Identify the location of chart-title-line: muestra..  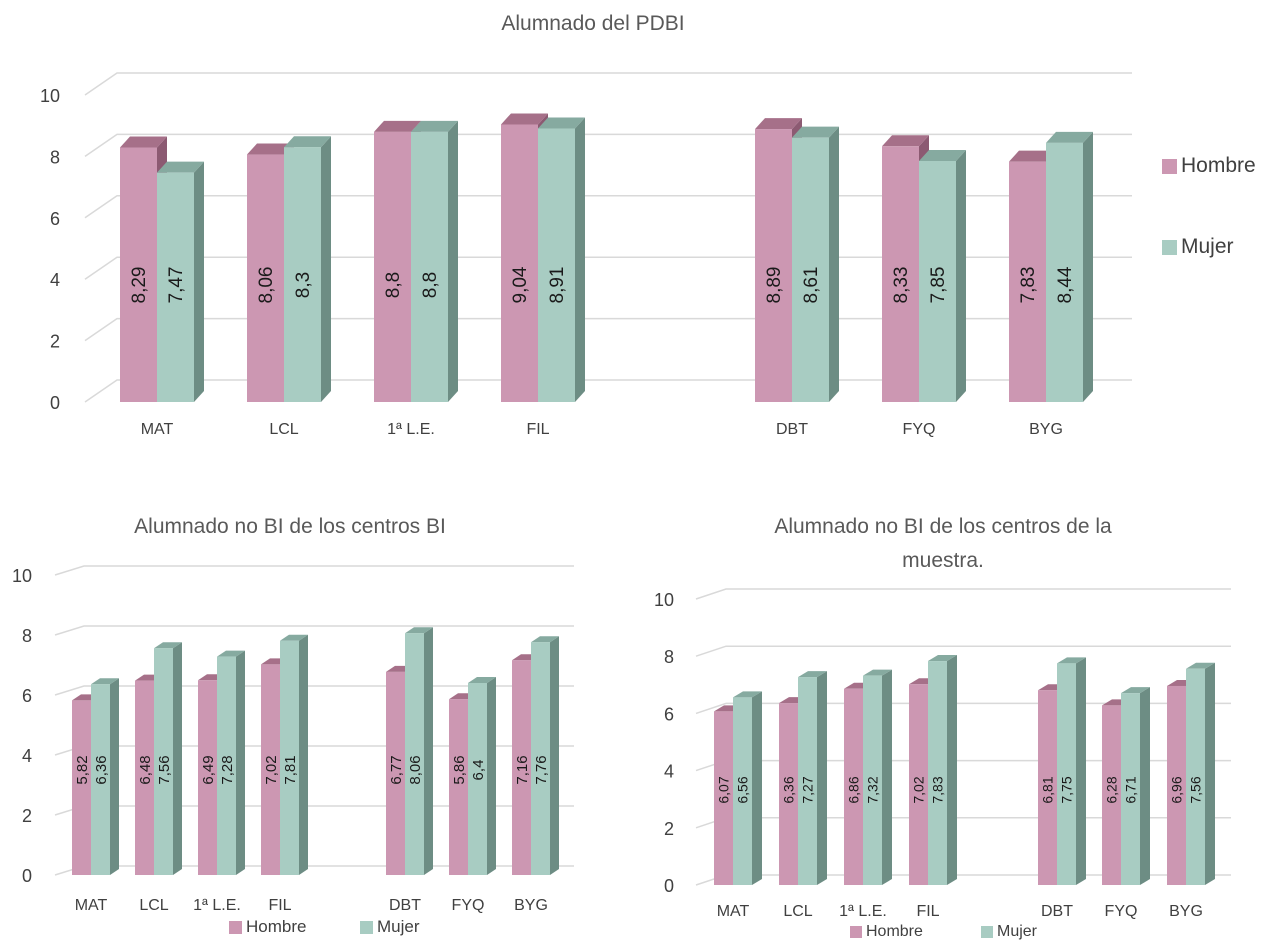
(943, 560).